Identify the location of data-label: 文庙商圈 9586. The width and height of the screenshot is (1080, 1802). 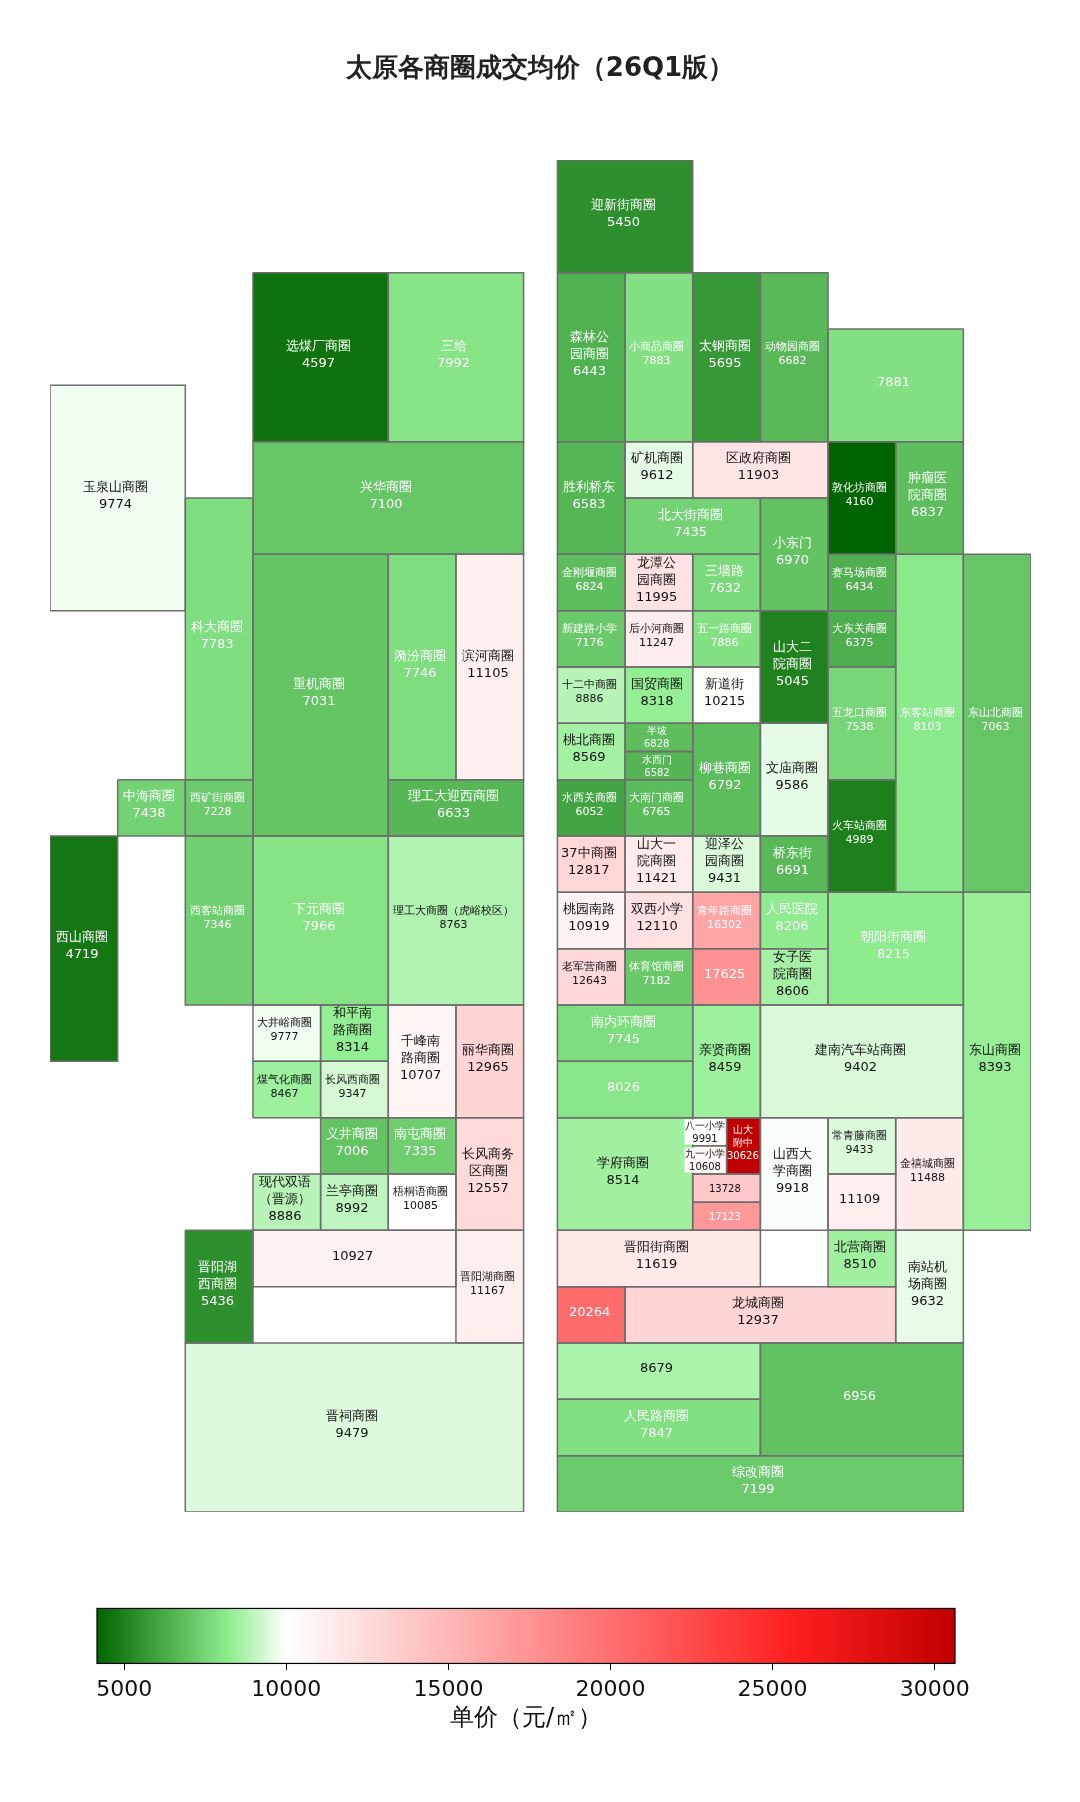
(792, 776).